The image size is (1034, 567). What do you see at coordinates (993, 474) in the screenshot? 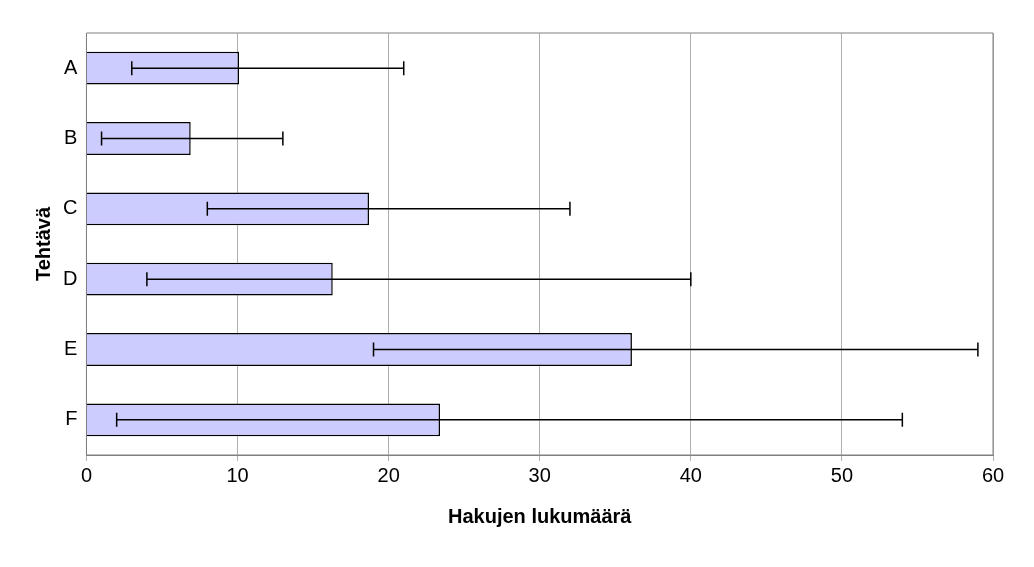
I see `x-tick-label: 60` at bounding box center [993, 474].